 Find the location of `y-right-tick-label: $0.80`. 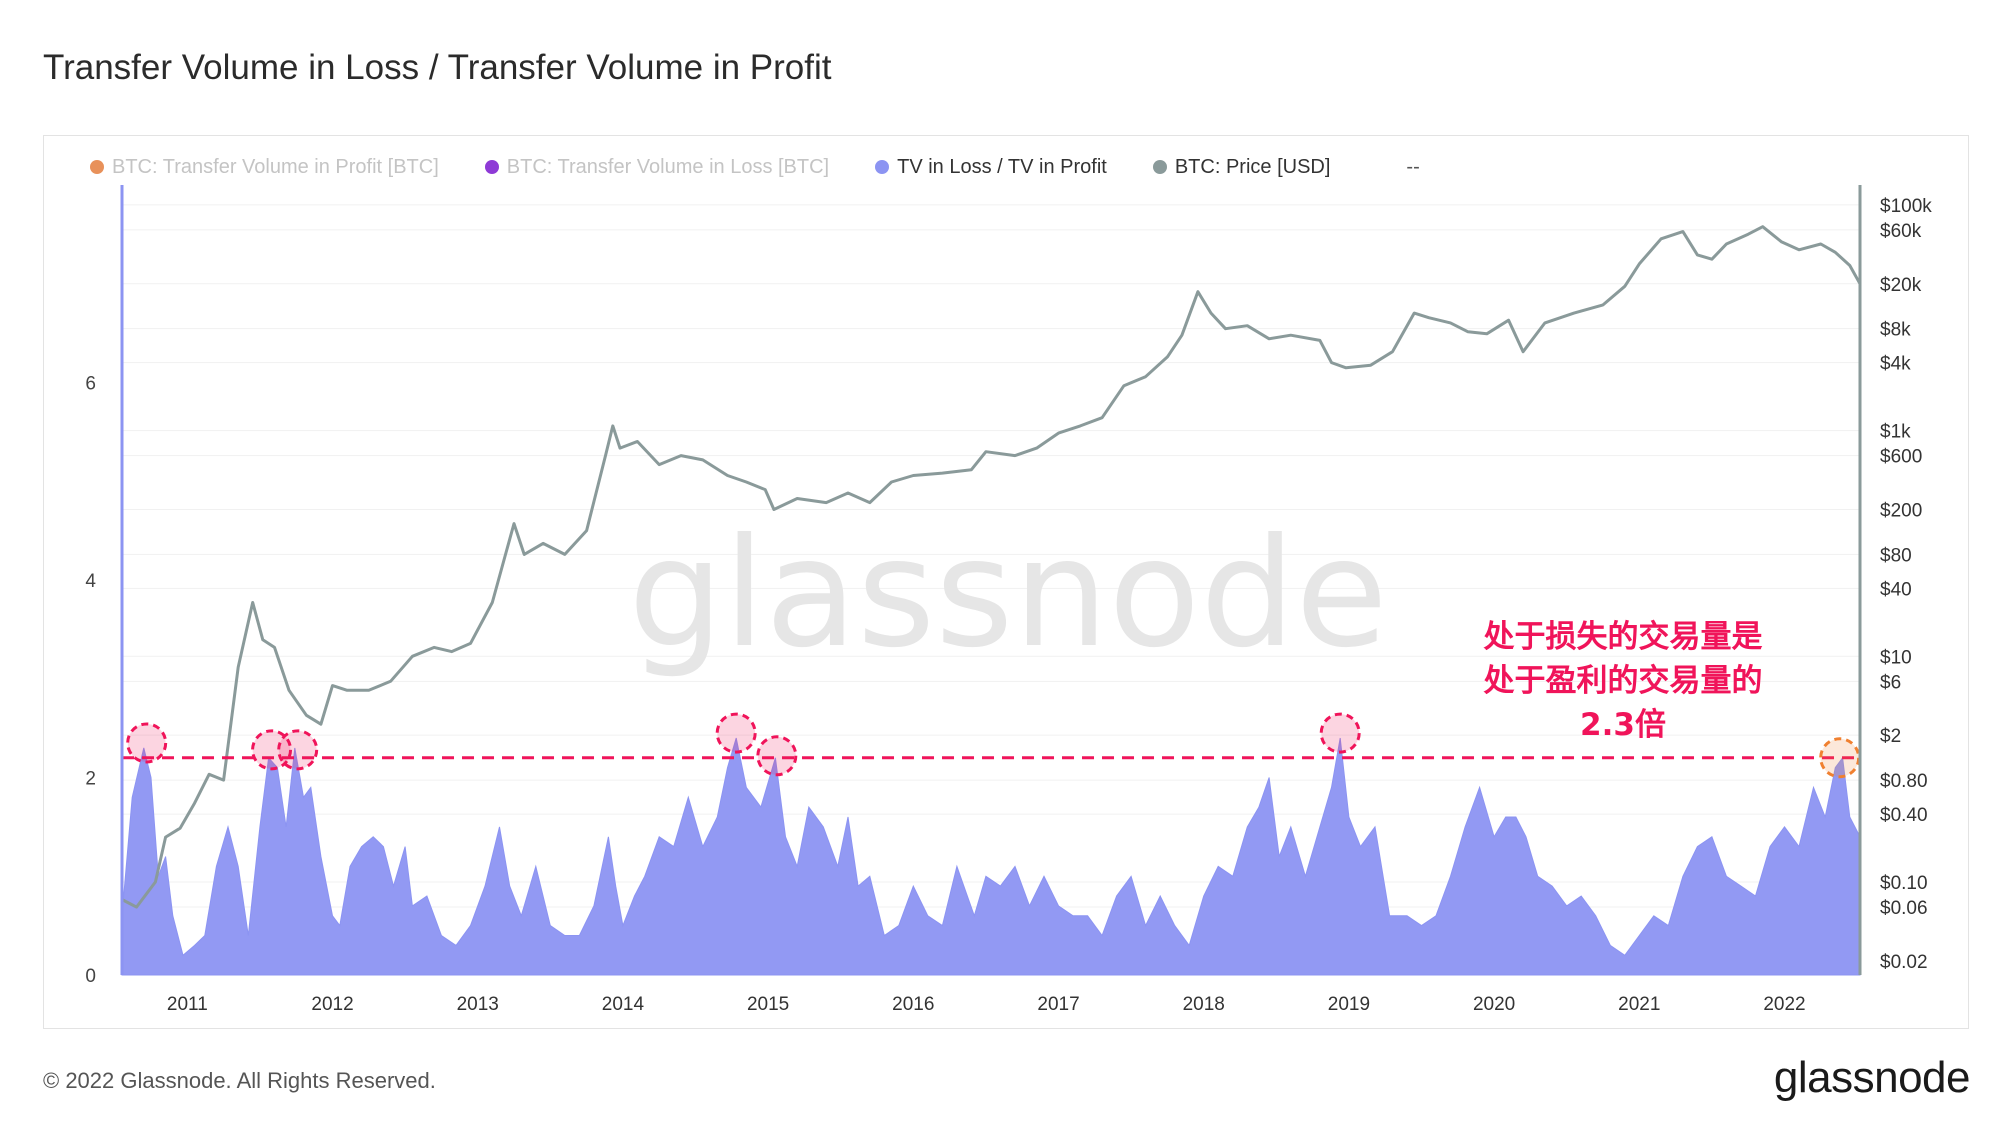

y-right-tick-label: $0.80 is located at coordinates (1904, 781).